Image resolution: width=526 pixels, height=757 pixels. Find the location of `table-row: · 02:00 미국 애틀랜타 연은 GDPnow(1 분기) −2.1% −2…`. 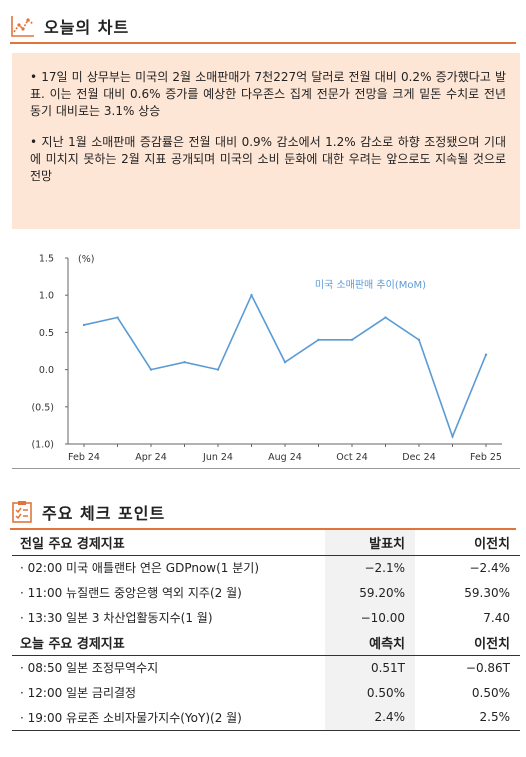

table-row: · 02:00 미국 애틀랜타 연은 GDPnow(1 분기) −2.1% −2… is located at coordinates (266, 567).